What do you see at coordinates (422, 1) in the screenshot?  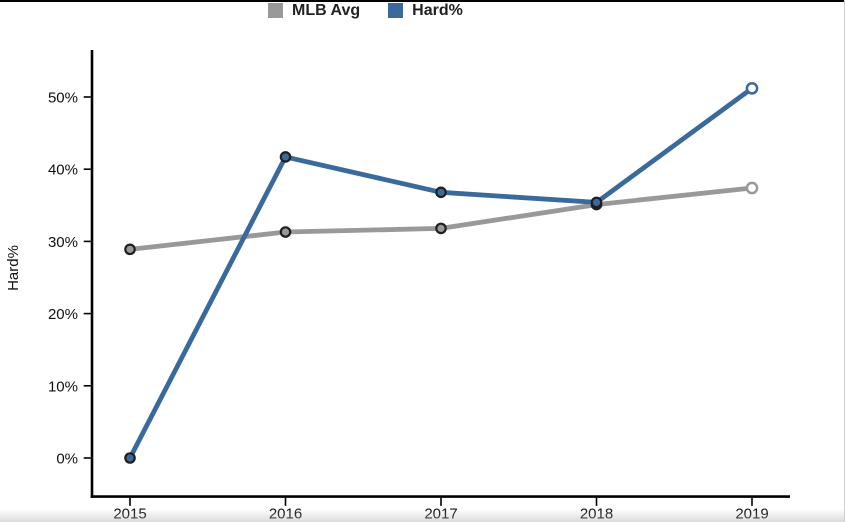 I see `top-border-rule` at bounding box center [422, 1].